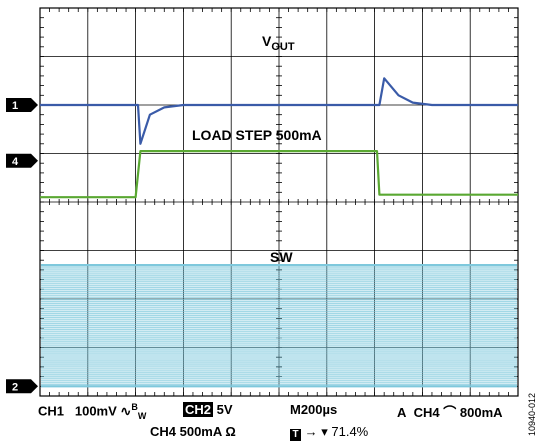  Describe the element at coordinates (283, 47) in the screenshot. I see `vout-label-sub: OUT` at that location.